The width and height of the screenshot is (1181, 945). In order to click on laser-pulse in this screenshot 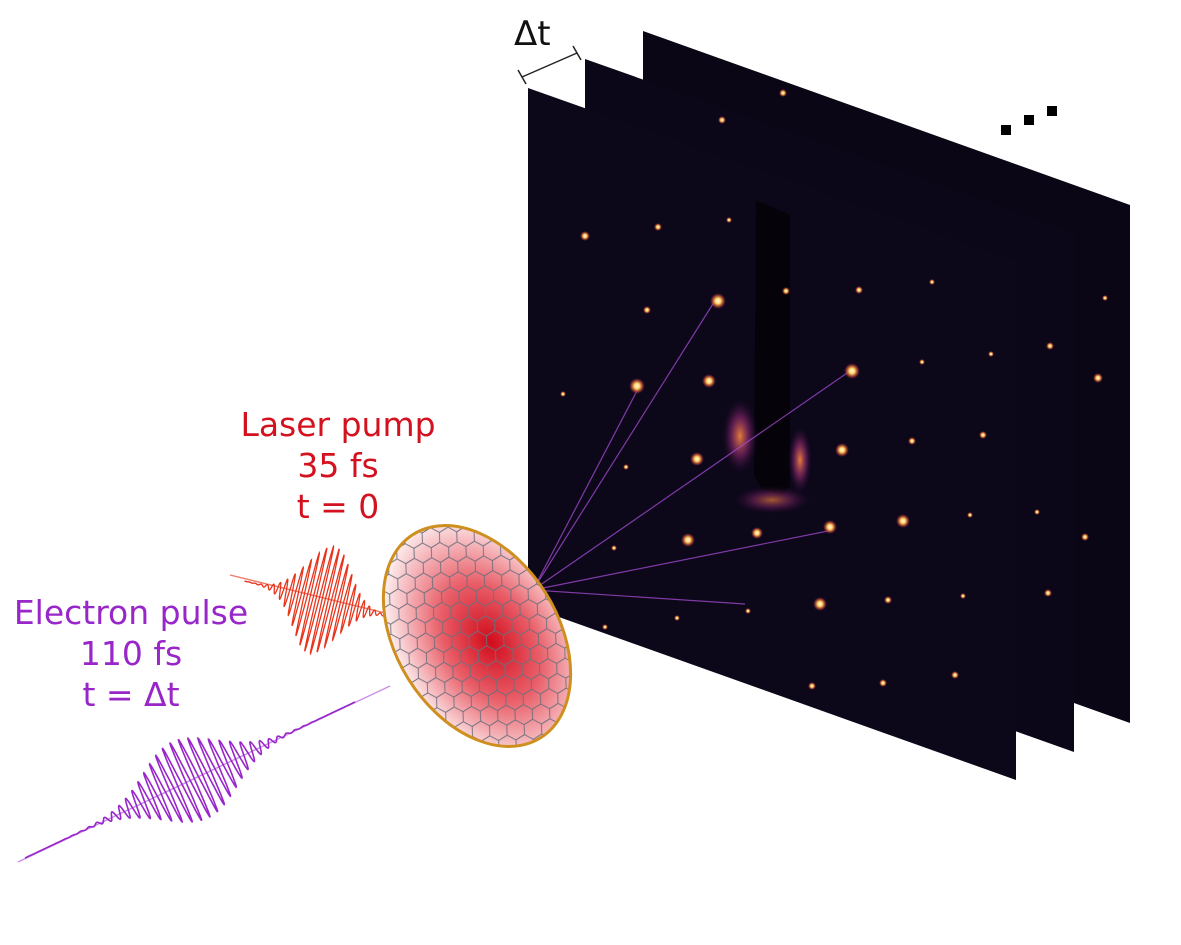, I will do `click(314, 600)`.